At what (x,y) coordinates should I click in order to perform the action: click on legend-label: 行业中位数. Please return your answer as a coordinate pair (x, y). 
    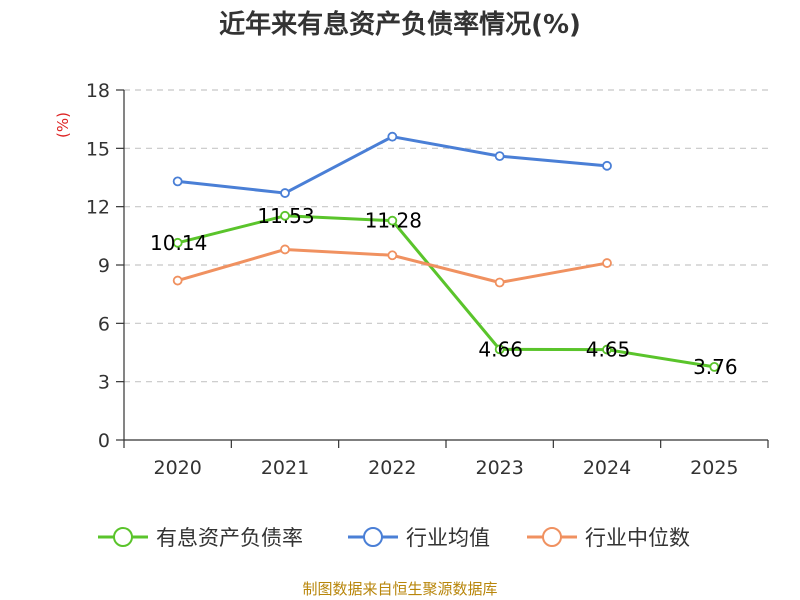
    Looking at the image, I should click on (637, 538).